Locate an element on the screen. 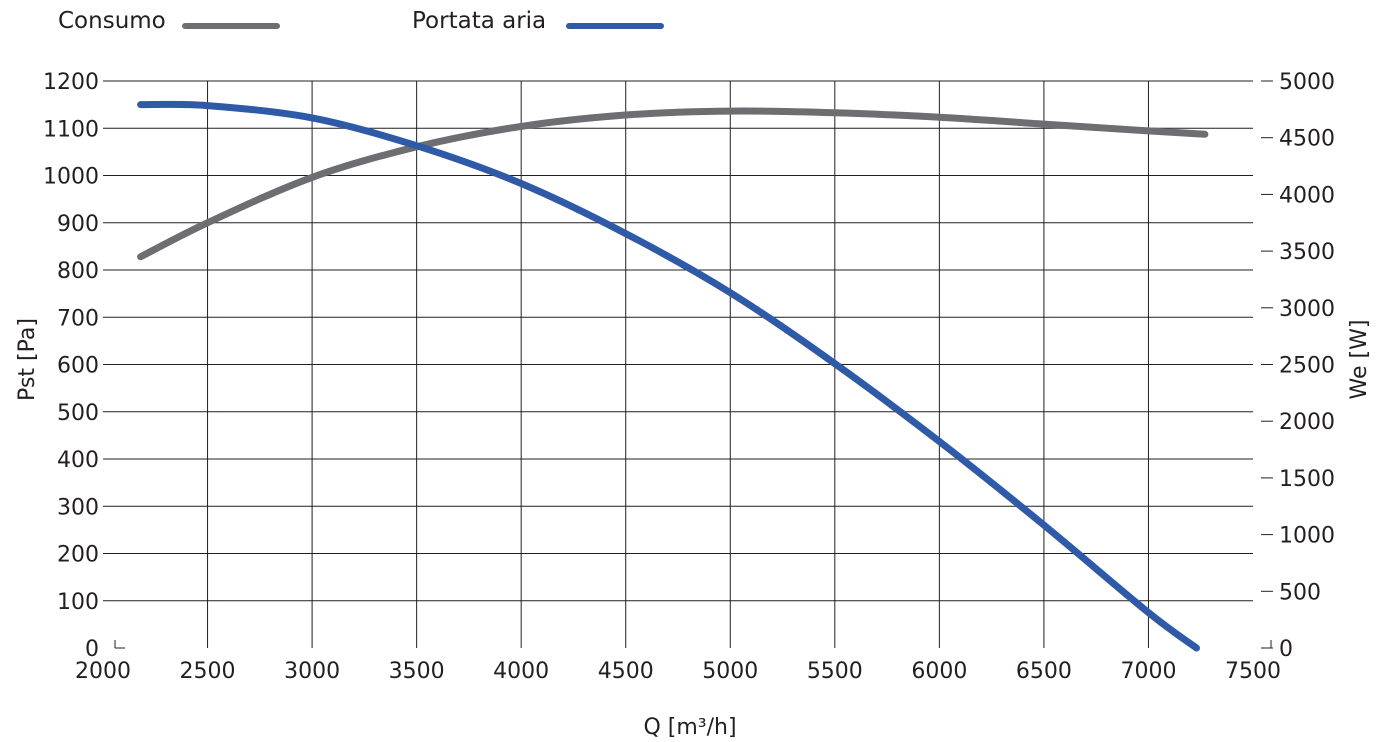  y-tick-label: 1000 is located at coordinates (71, 177).